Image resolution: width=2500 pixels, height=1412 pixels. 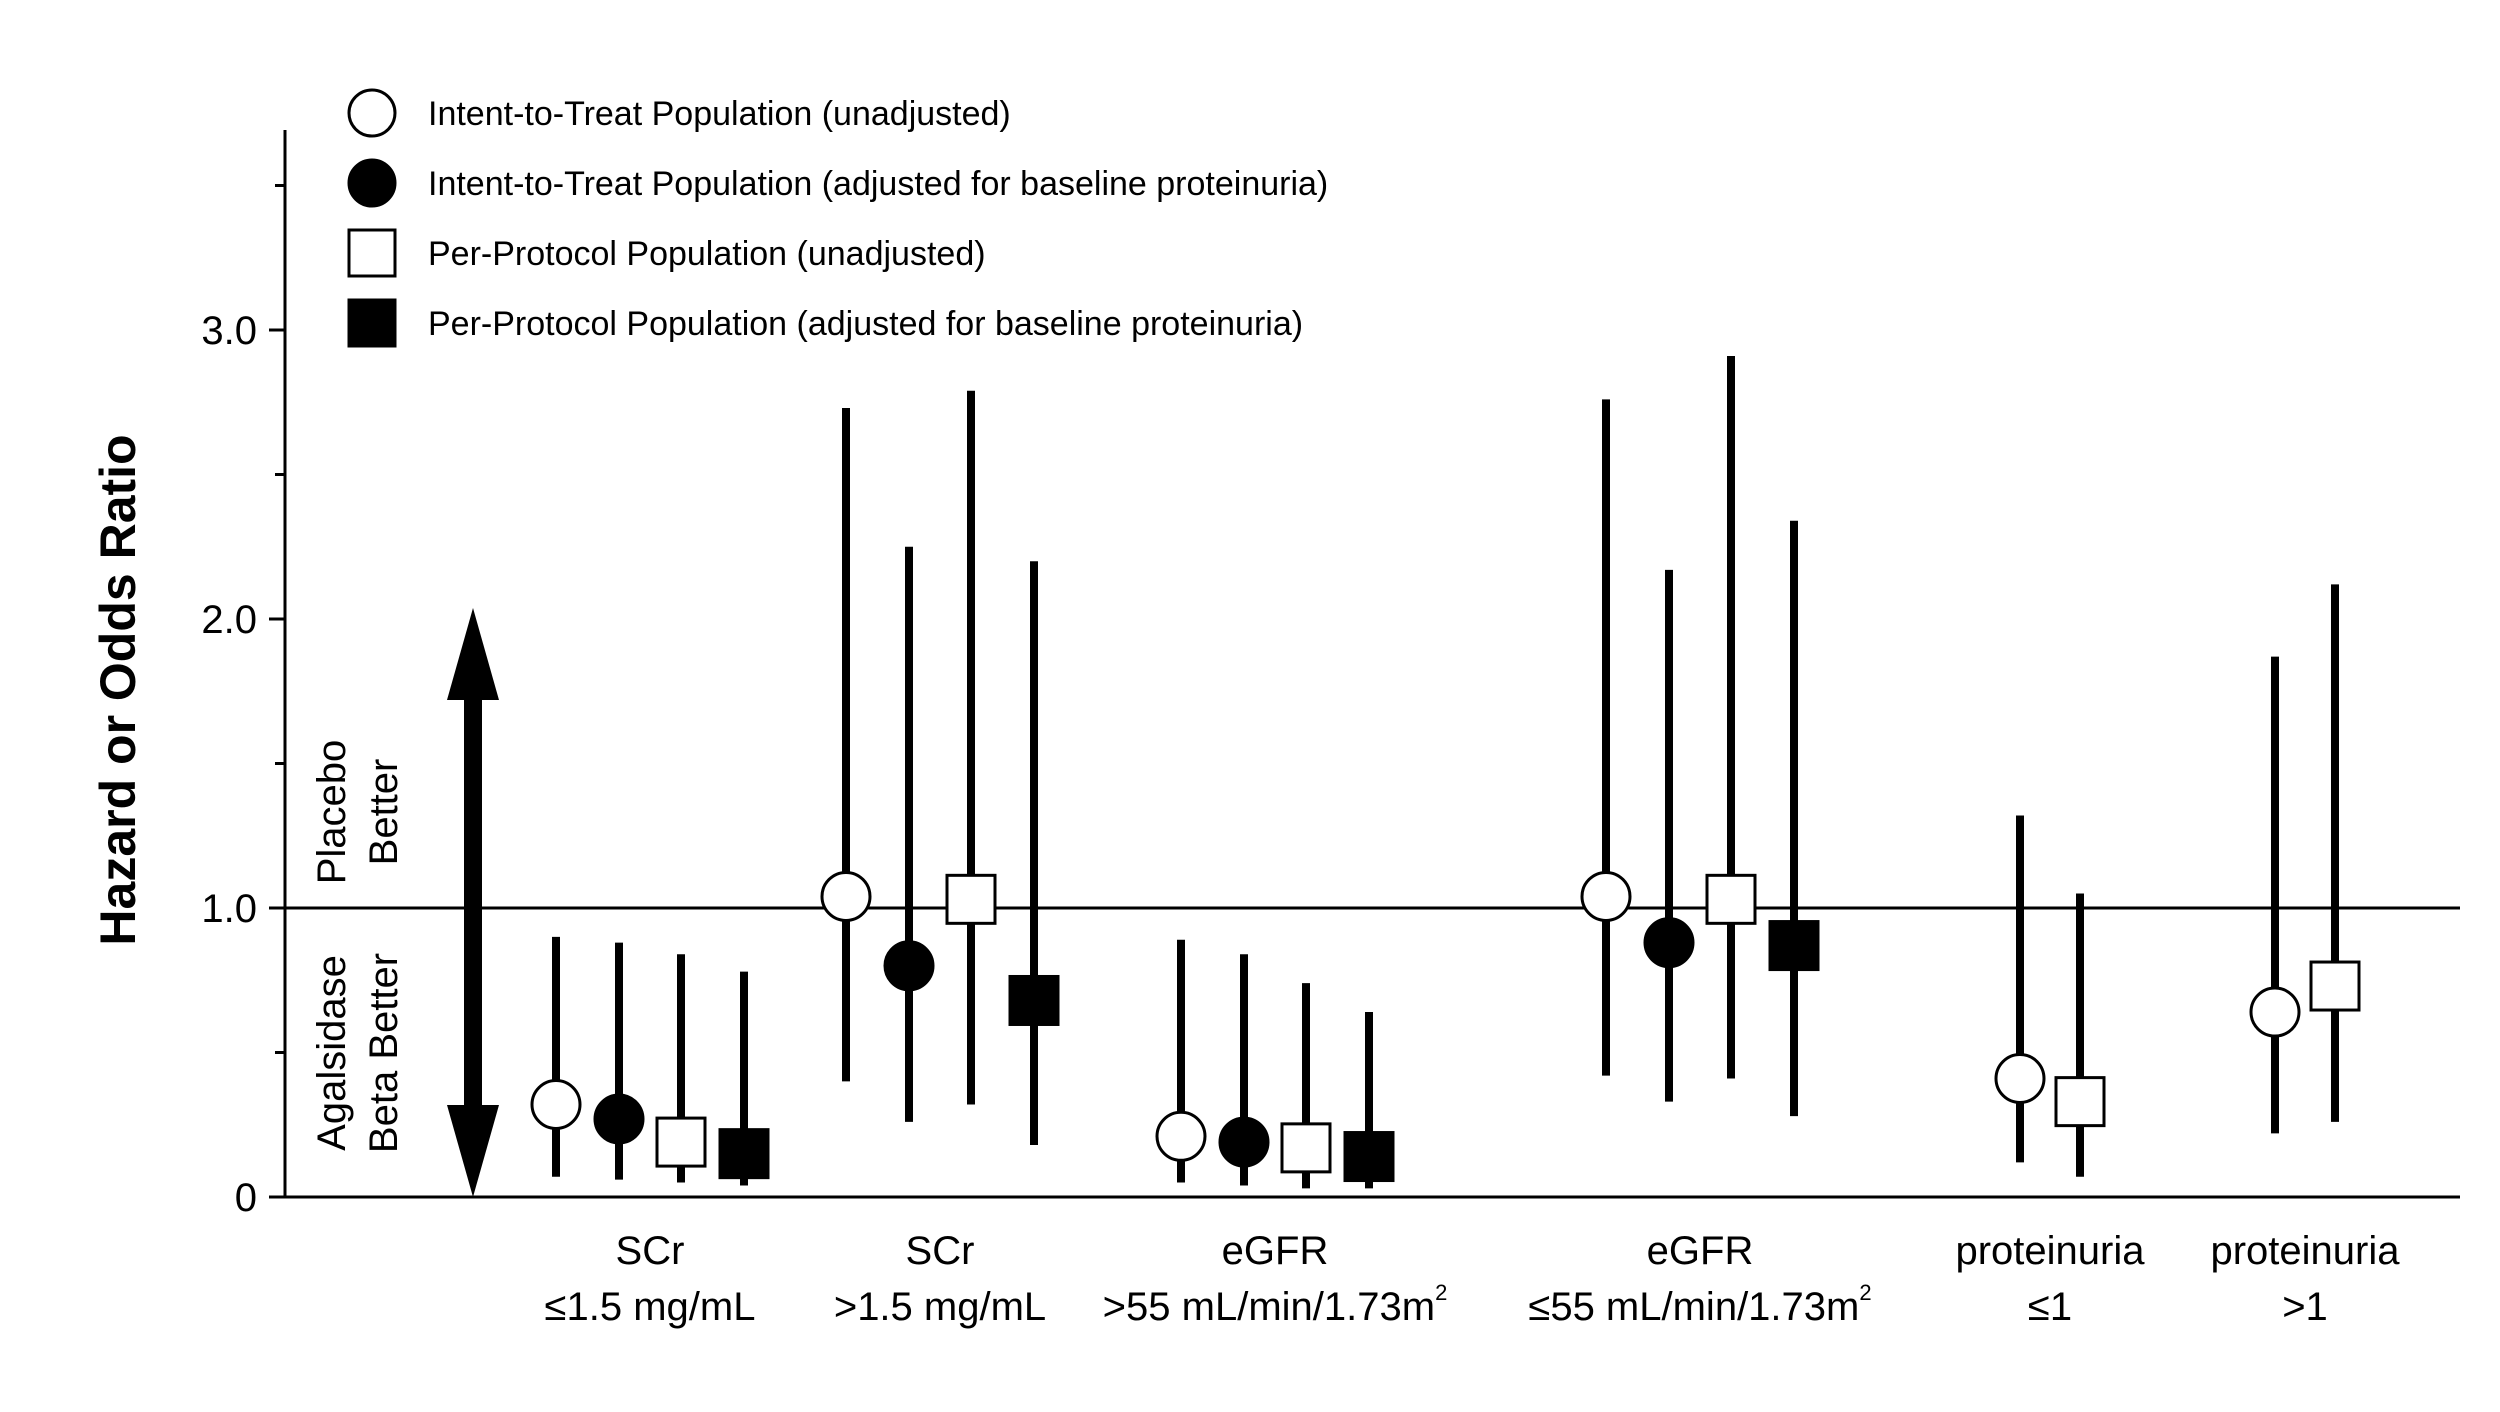 What do you see at coordinates (1275, 1304) in the screenshot?
I see `category-label-line2: >55 mL/min/1.73m2` at bounding box center [1275, 1304].